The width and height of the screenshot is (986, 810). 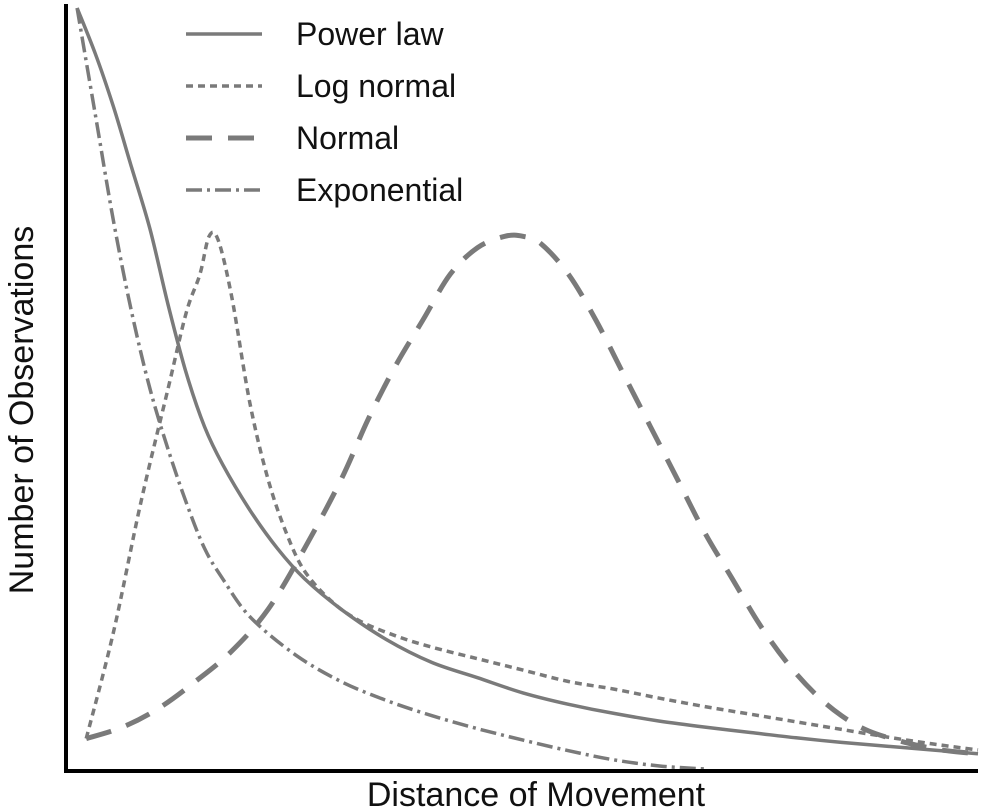 What do you see at coordinates (324, 112) in the screenshot?
I see `legend: Power law Log normal Normal Exponential` at bounding box center [324, 112].